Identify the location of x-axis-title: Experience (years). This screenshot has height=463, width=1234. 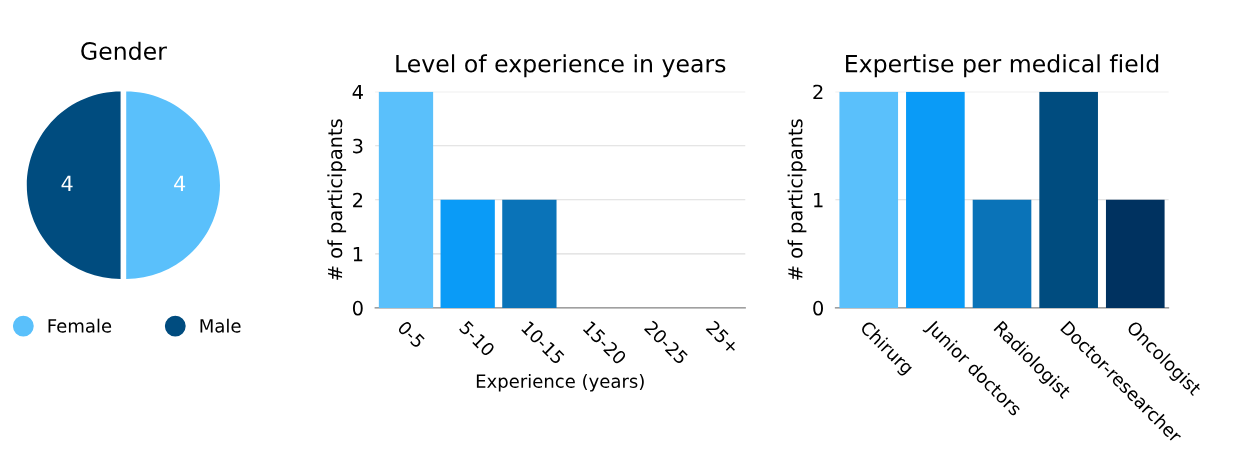
(560, 383).